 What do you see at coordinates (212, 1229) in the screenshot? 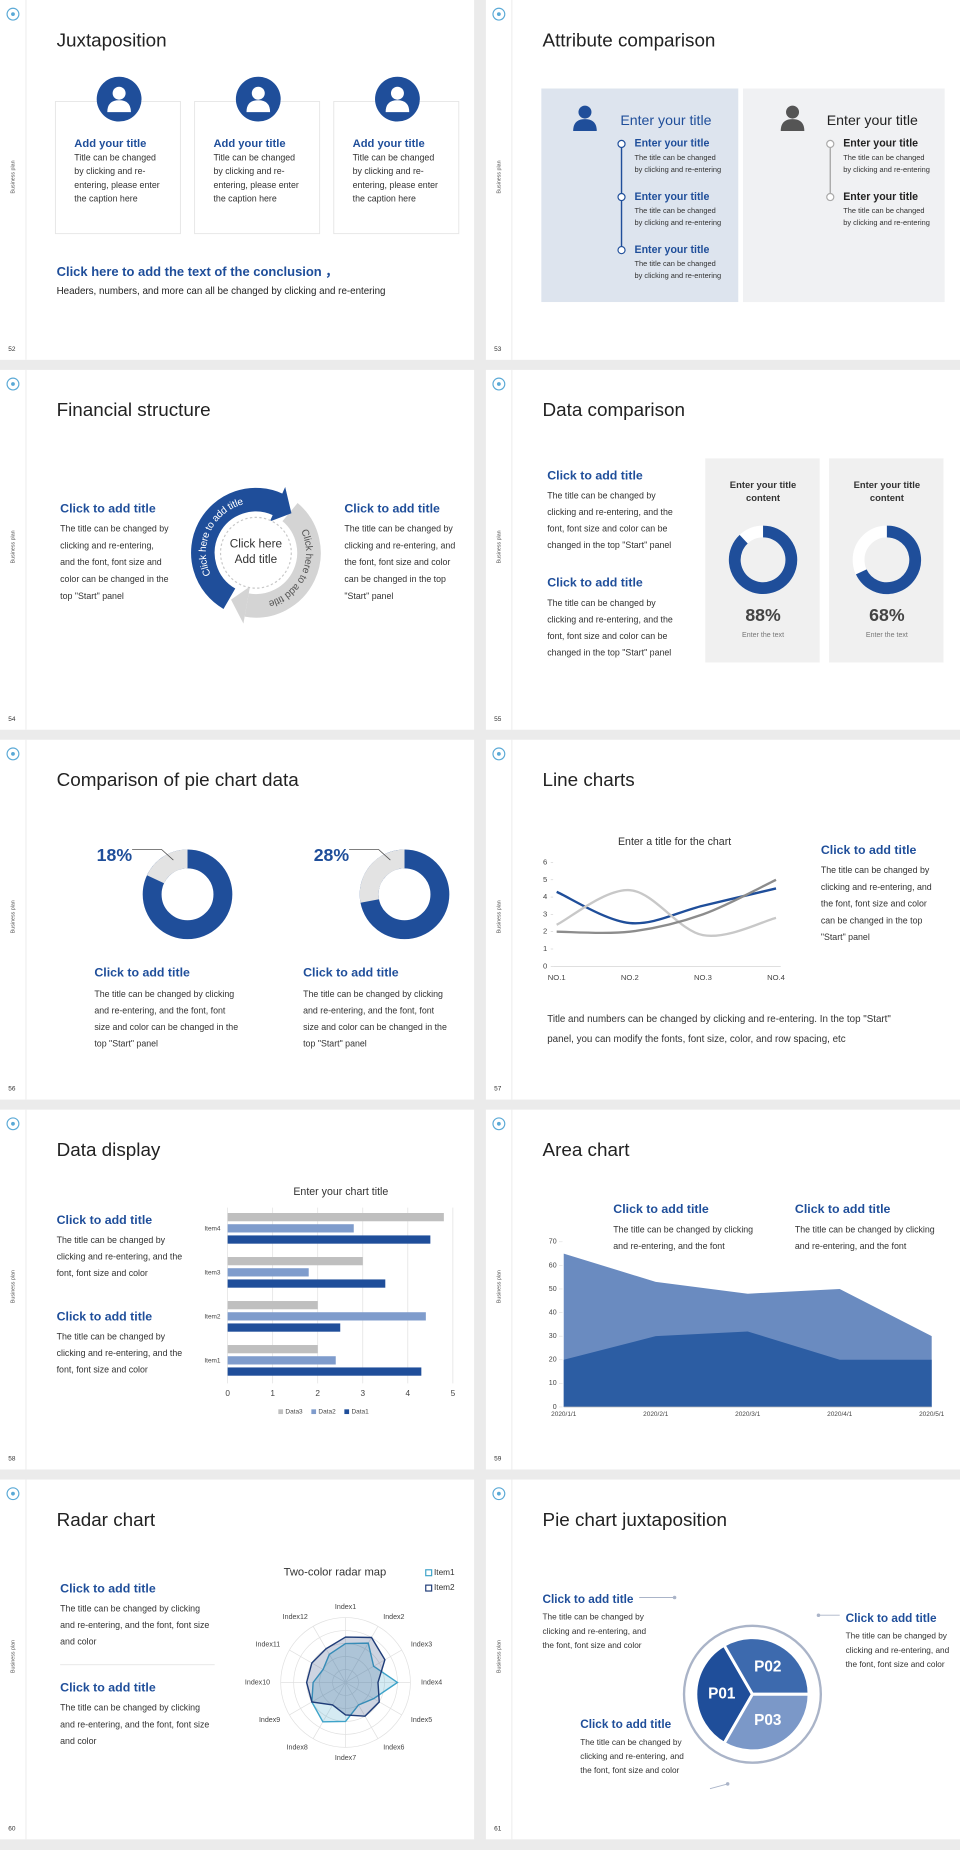
I see `y-tick-label: Item4` at bounding box center [212, 1229].